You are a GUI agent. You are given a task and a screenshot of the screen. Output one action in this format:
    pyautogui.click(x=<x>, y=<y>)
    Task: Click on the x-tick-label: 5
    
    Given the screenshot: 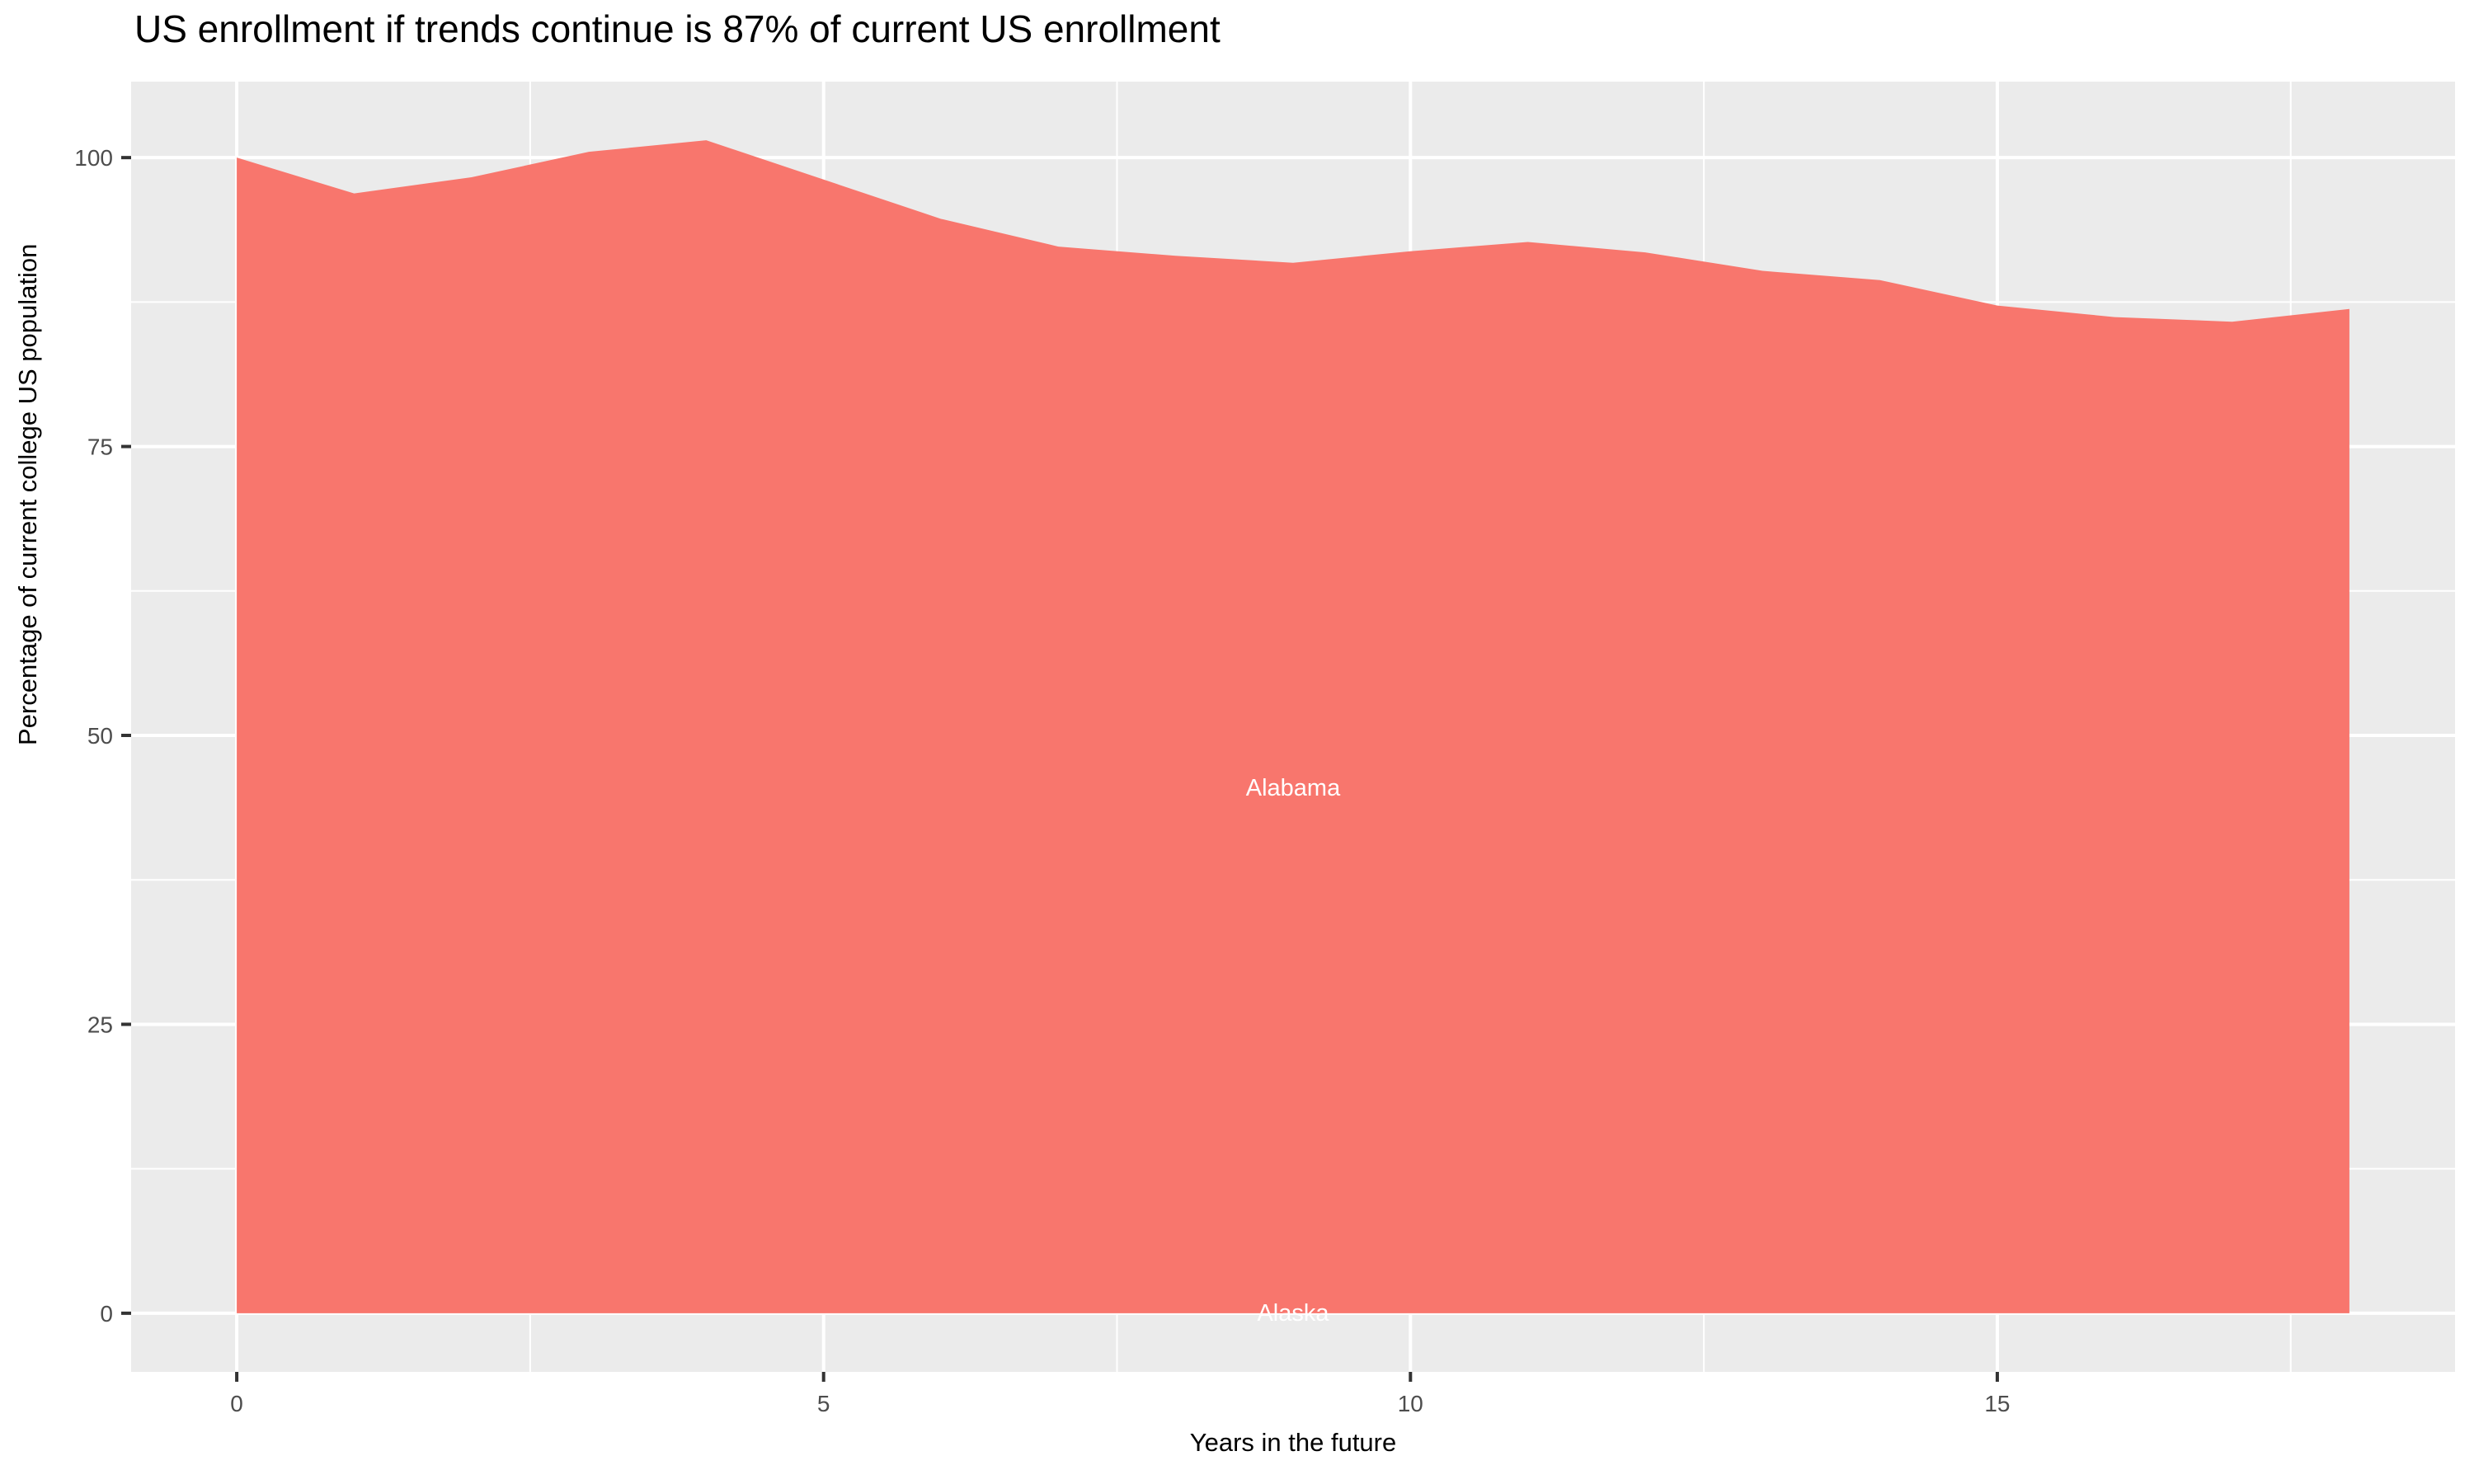 What is the action you would take?
    pyautogui.click(x=823, y=1403)
    